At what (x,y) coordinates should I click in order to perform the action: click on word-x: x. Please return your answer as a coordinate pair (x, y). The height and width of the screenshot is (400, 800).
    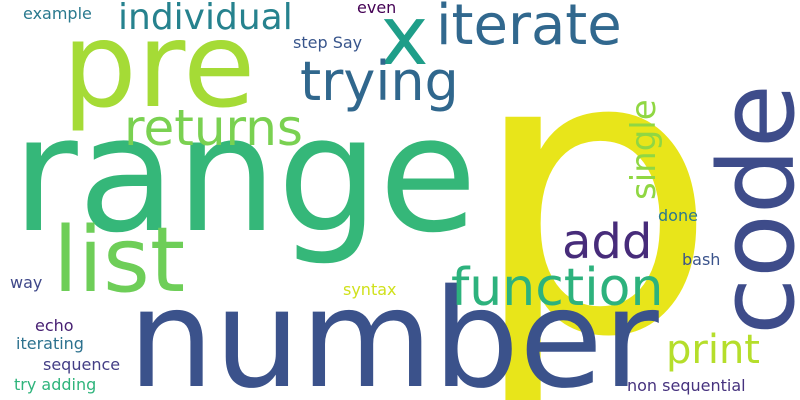
    Looking at the image, I should click on (404, 42).